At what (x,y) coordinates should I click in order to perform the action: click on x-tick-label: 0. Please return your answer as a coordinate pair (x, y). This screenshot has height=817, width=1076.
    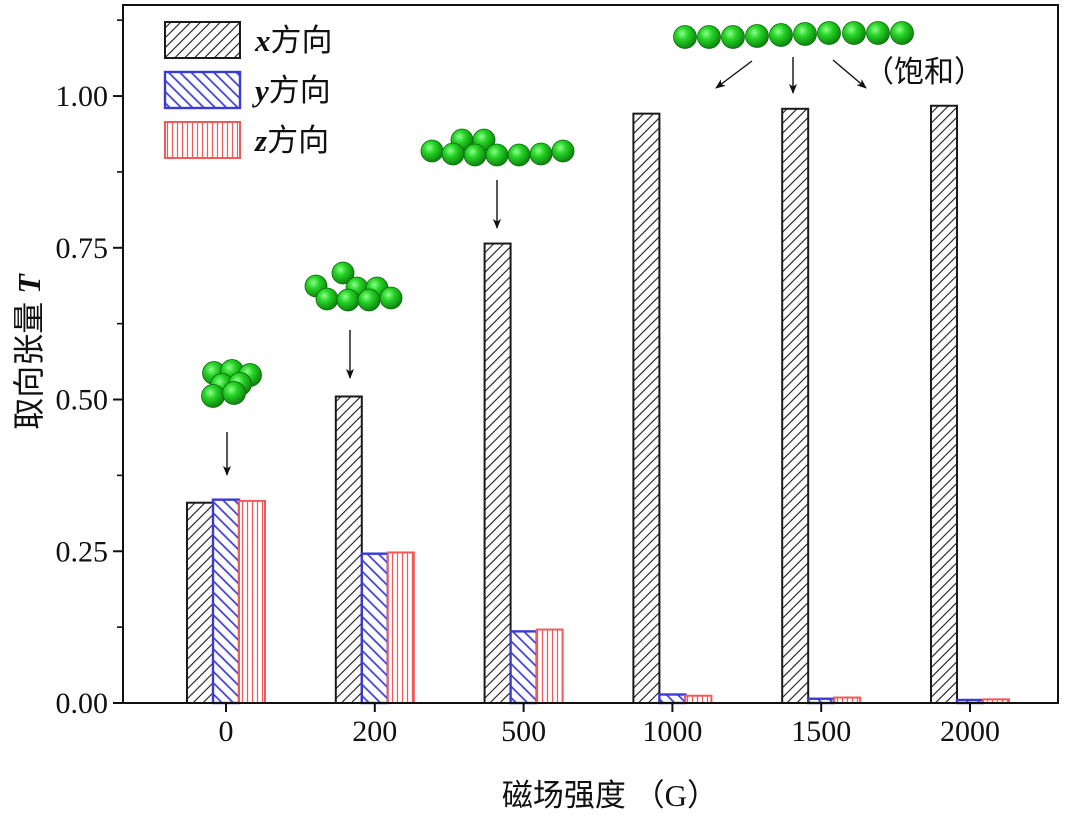
    Looking at the image, I should click on (226, 731).